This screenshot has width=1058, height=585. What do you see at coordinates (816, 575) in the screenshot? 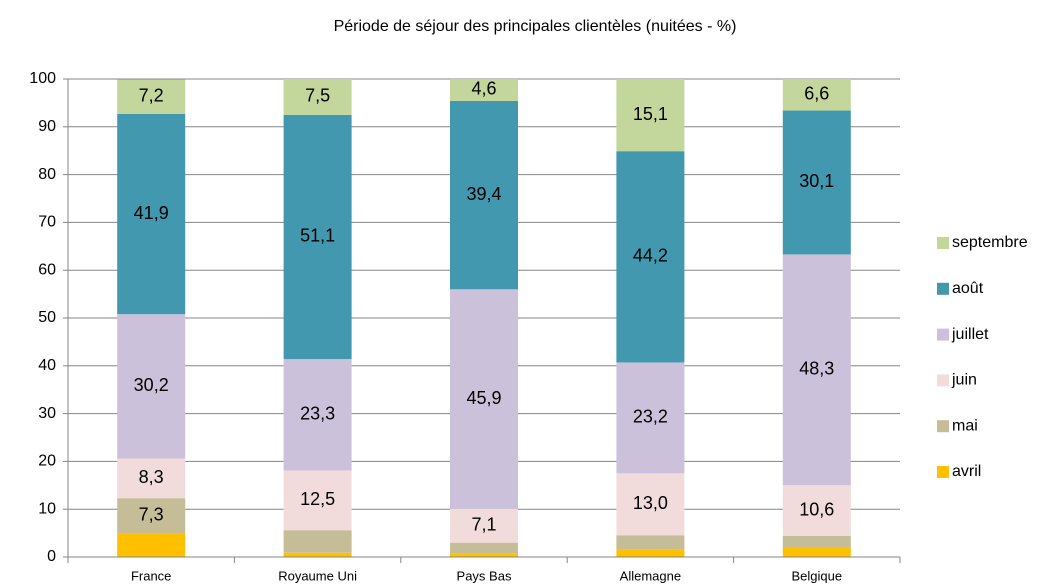
I see `x-tick-label: Belgique` at bounding box center [816, 575].